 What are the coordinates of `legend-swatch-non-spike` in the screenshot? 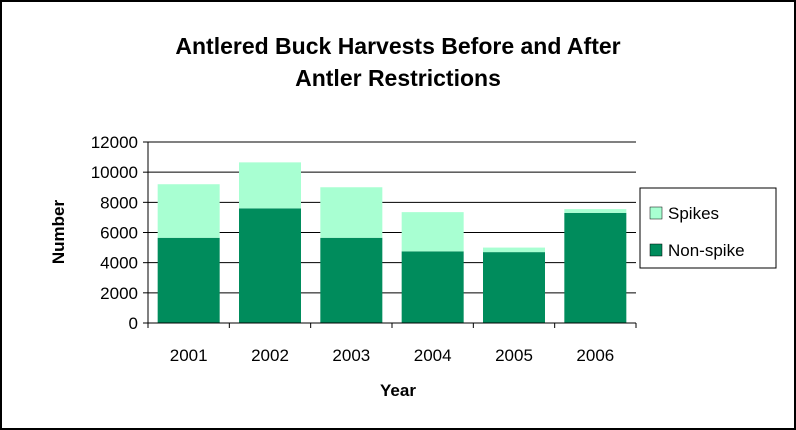 It's located at (656, 250).